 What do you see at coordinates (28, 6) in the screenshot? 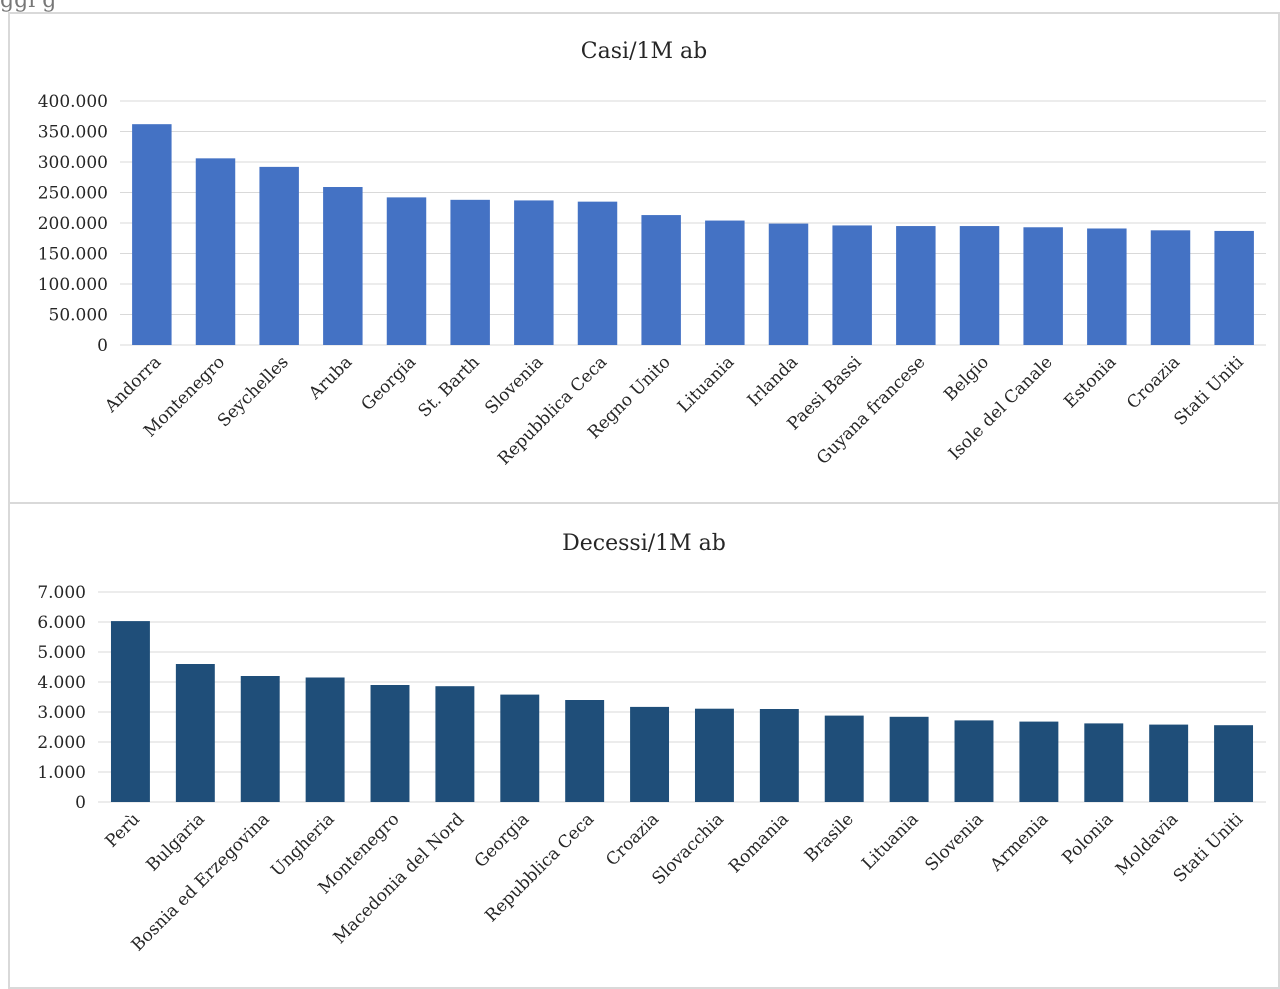
I see `header-fragment: ggi g` at bounding box center [28, 6].